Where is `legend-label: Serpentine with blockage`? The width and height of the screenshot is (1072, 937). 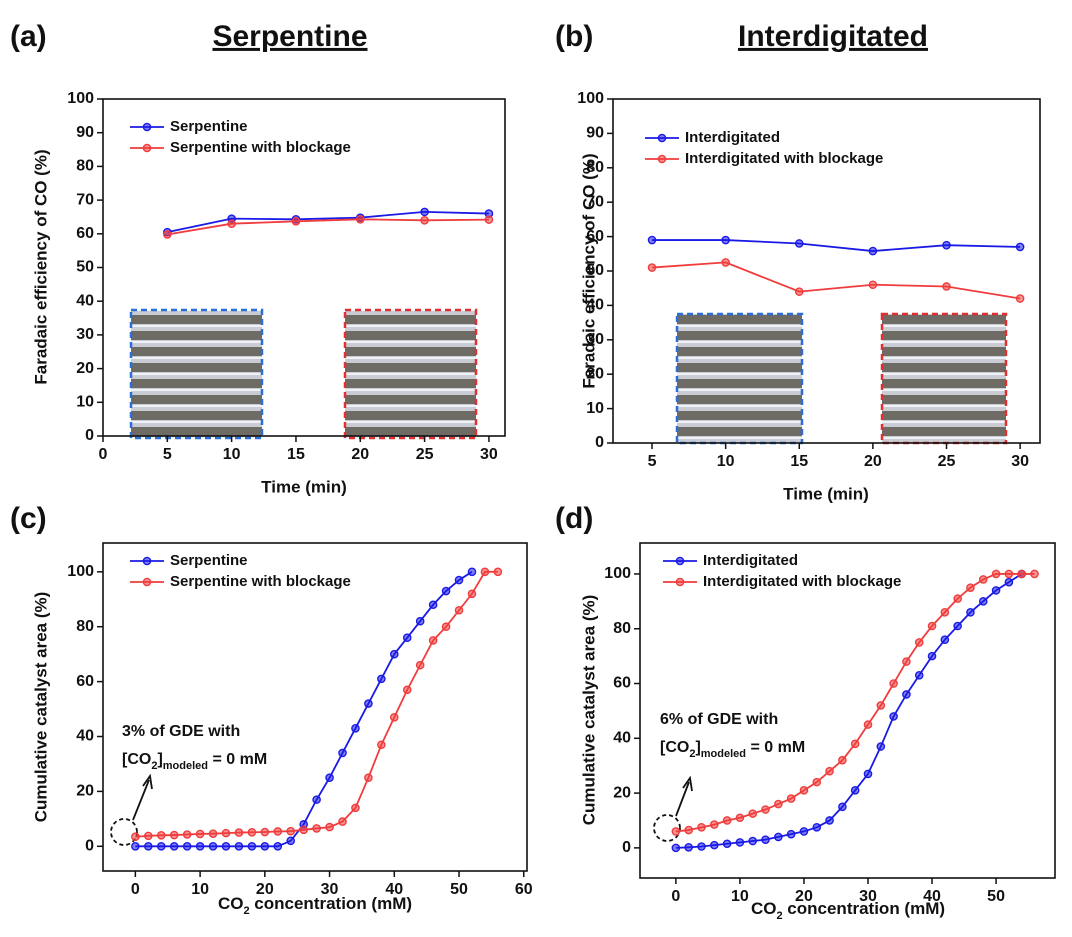 legend-label: Serpentine with blockage is located at coordinates (260, 147).